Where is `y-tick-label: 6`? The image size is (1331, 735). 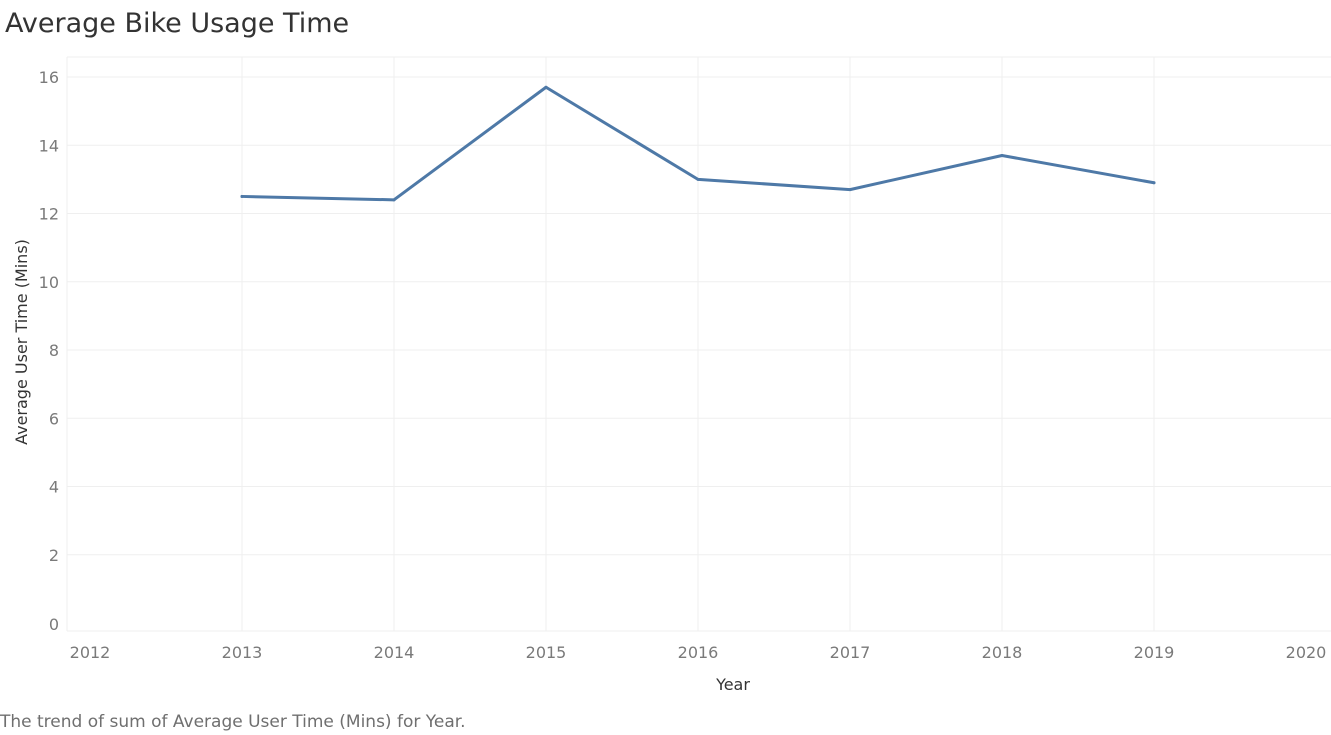
y-tick-label: 6 is located at coordinates (54, 418).